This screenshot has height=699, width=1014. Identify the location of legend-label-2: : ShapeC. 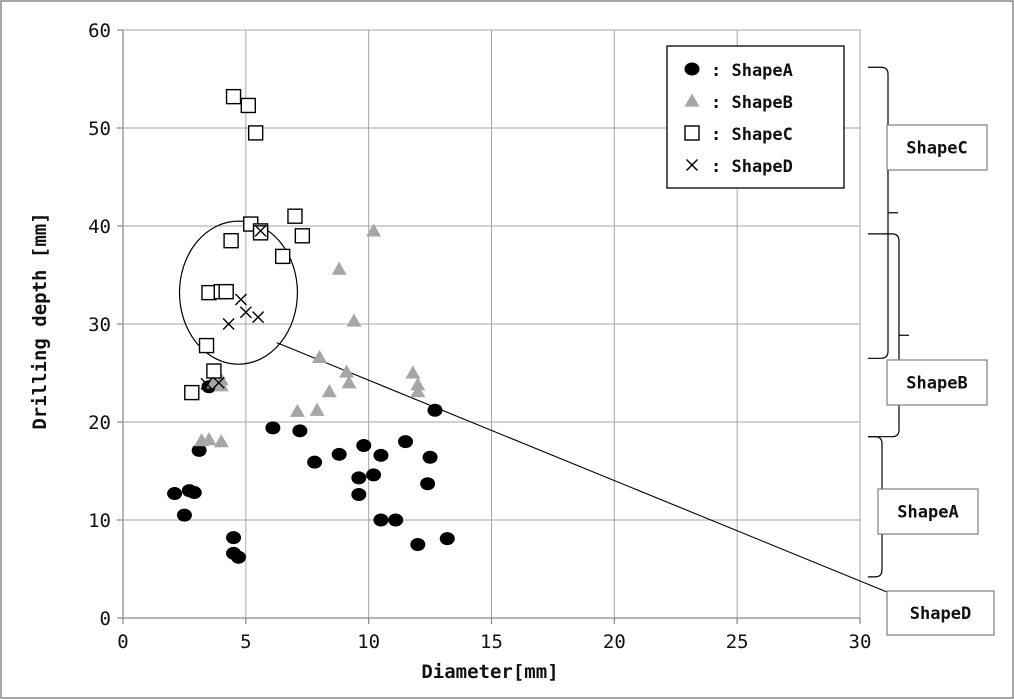
(752, 135).